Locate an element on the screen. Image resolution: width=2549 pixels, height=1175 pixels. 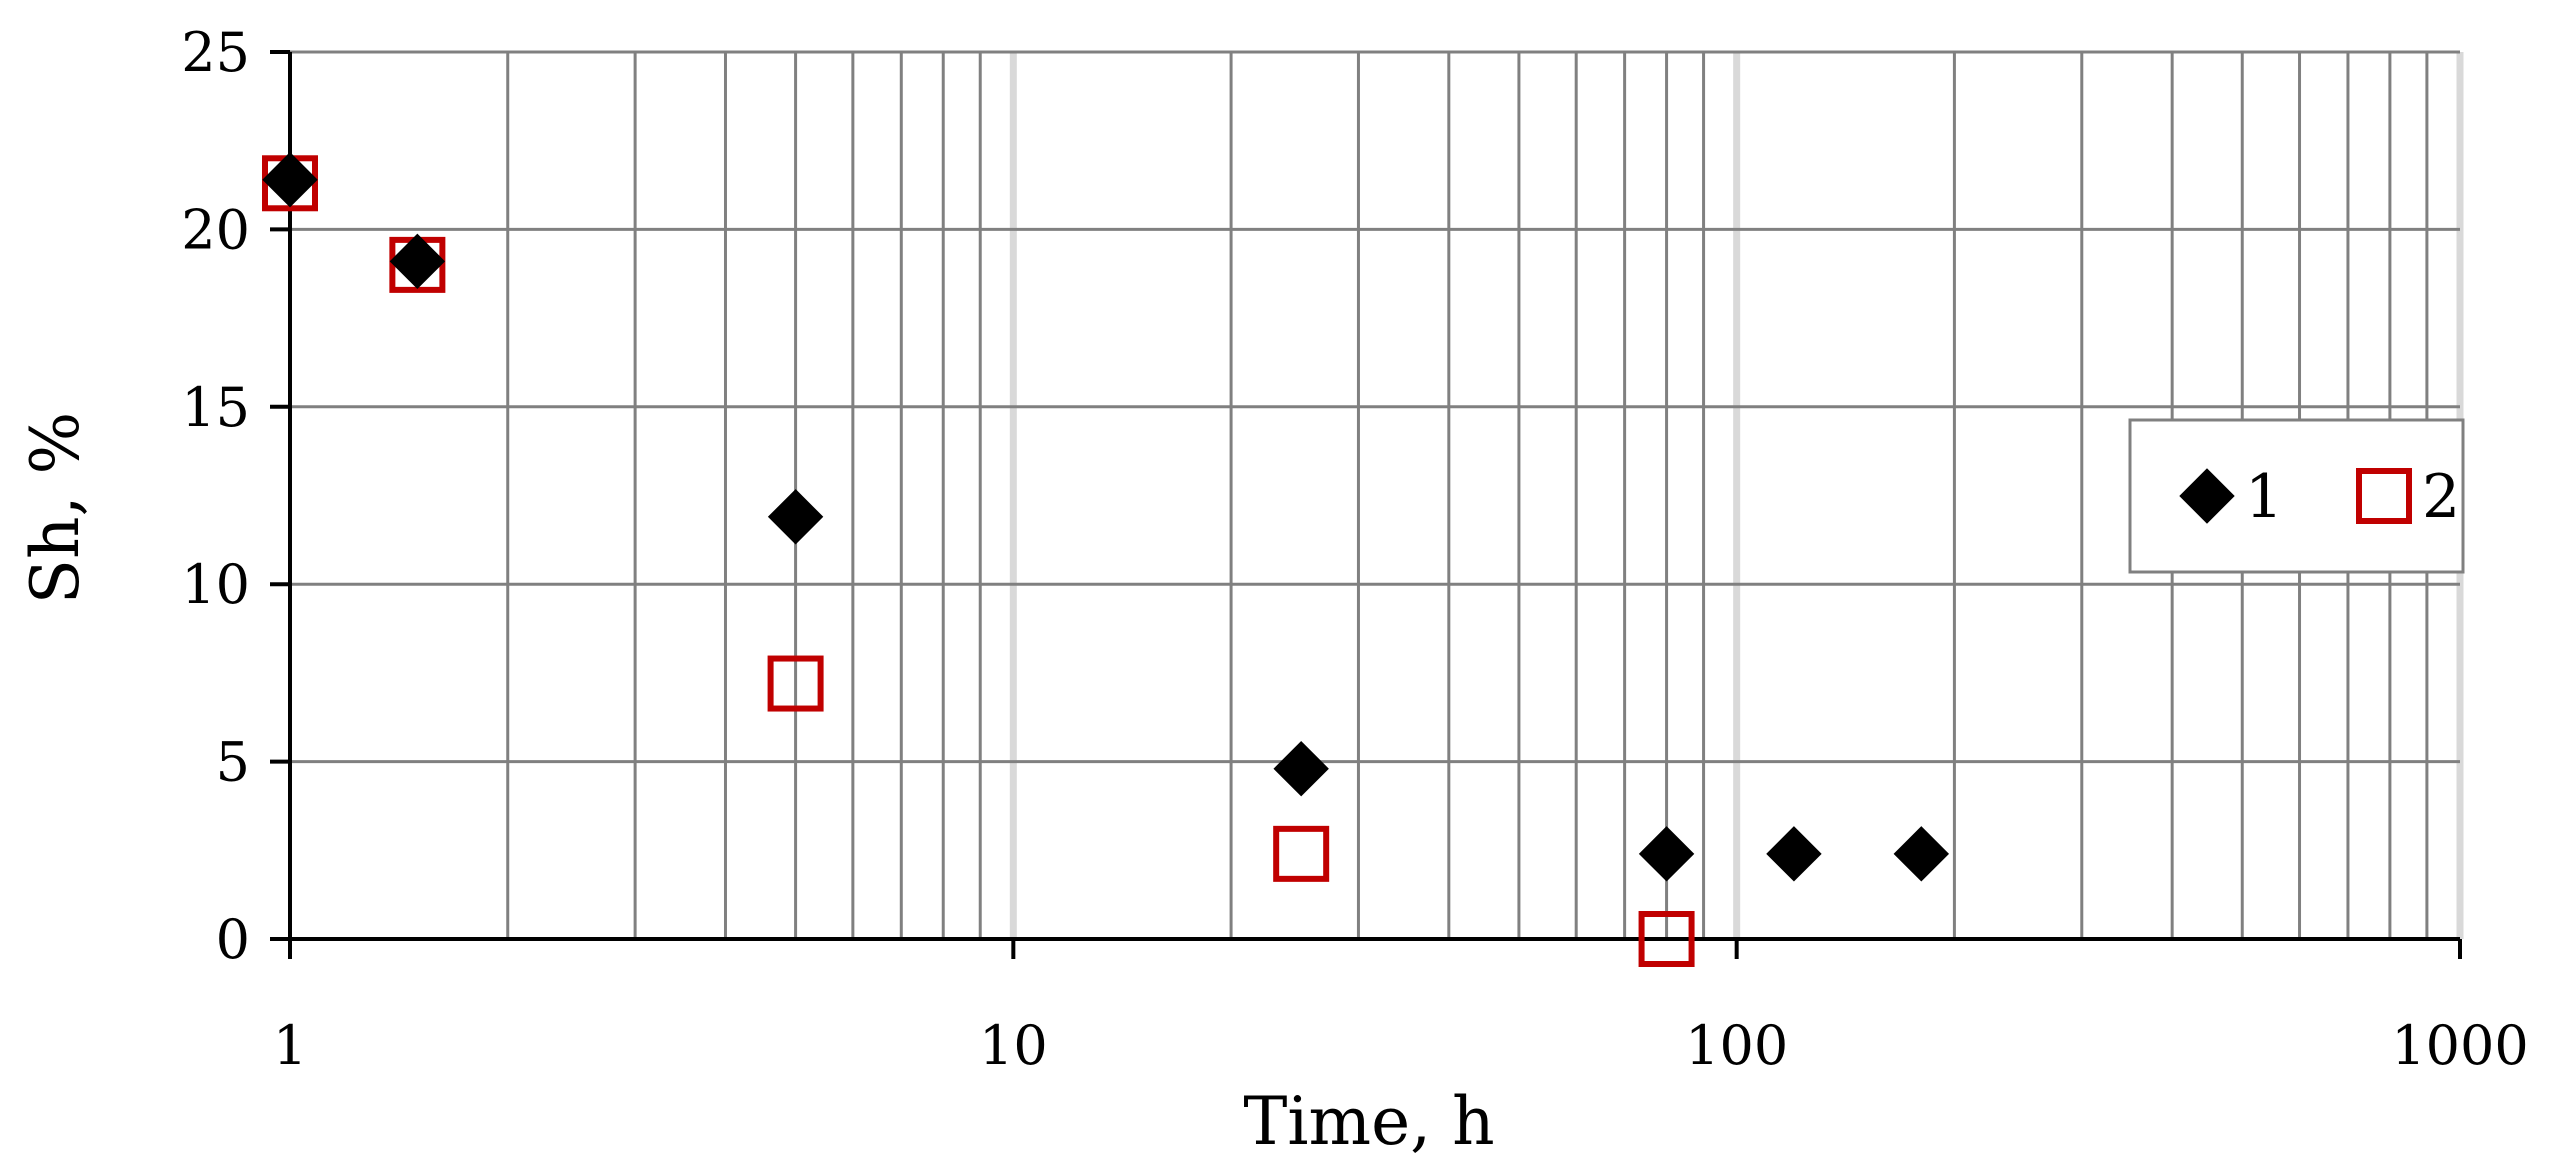
x-tick-label: 10 is located at coordinates (1013, 1045).